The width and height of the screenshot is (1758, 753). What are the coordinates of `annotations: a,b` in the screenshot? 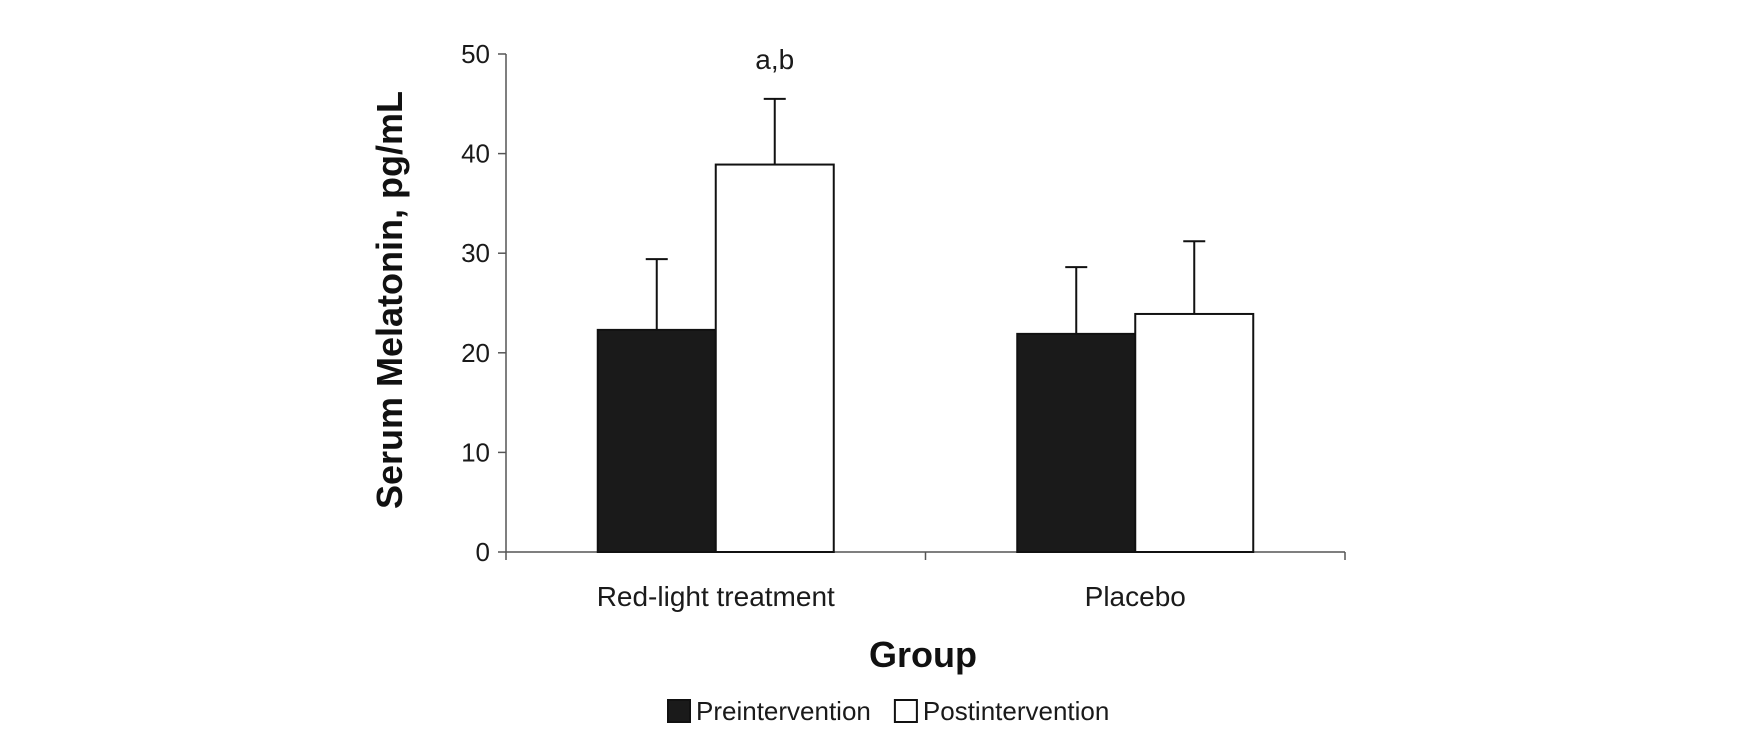 It's located at (774, 59).